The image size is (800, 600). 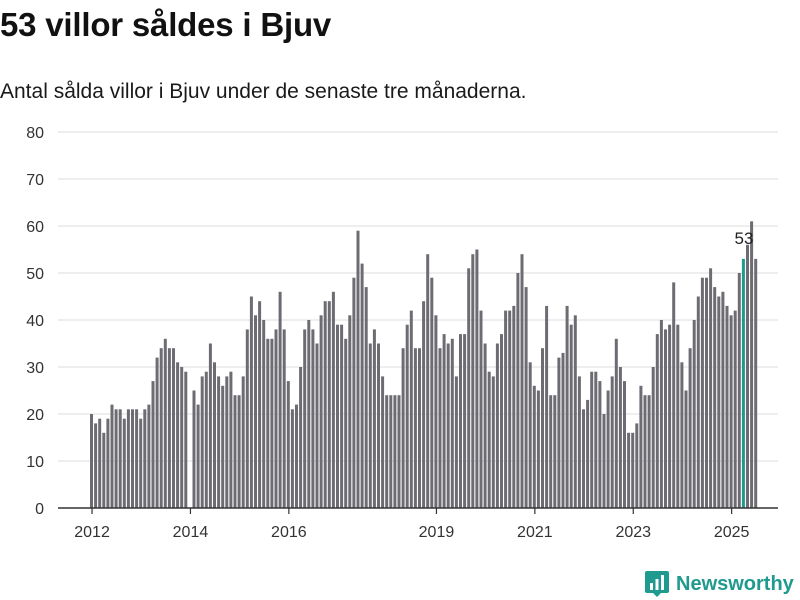 I want to click on chart-title: 53 villor såldes i Bjuv, so click(x=166, y=24).